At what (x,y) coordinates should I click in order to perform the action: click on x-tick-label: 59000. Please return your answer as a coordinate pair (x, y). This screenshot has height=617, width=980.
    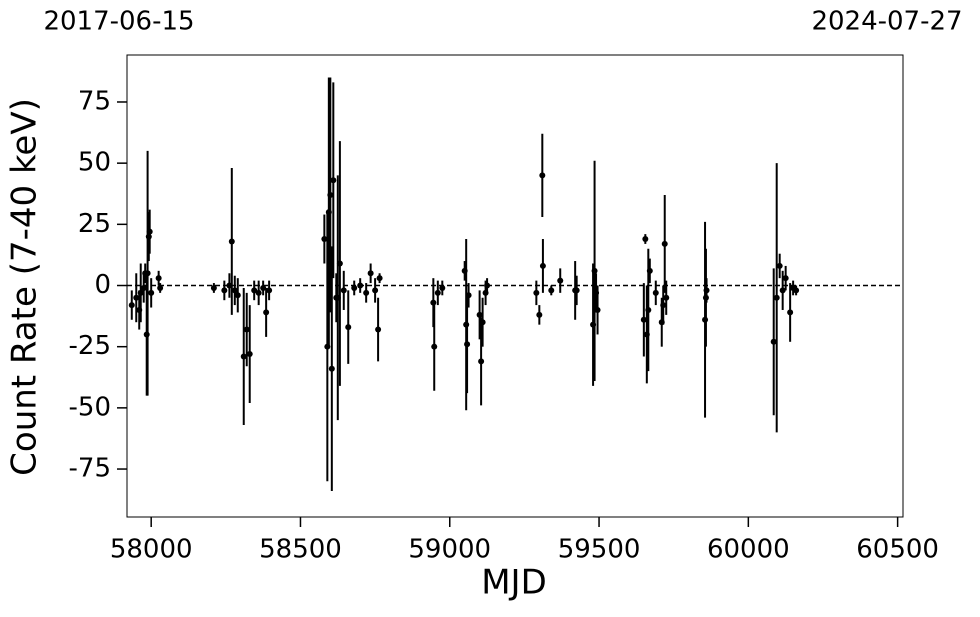
    Looking at the image, I should click on (449, 550).